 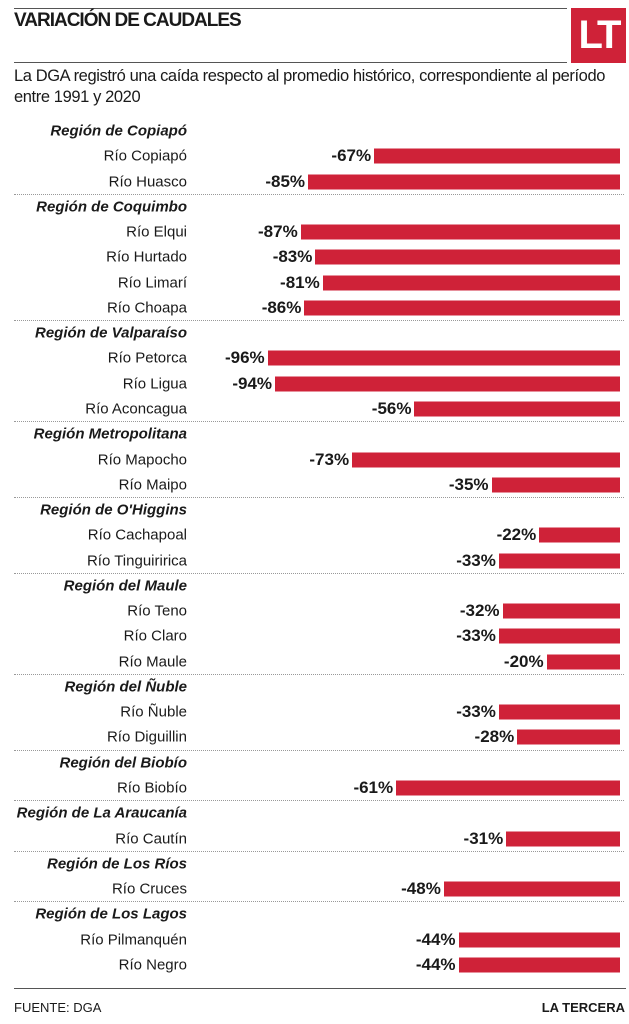 What do you see at coordinates (125, 586) in the screenshot?
I see `region-label: Región del Maule` at bounding box center [125, 586].